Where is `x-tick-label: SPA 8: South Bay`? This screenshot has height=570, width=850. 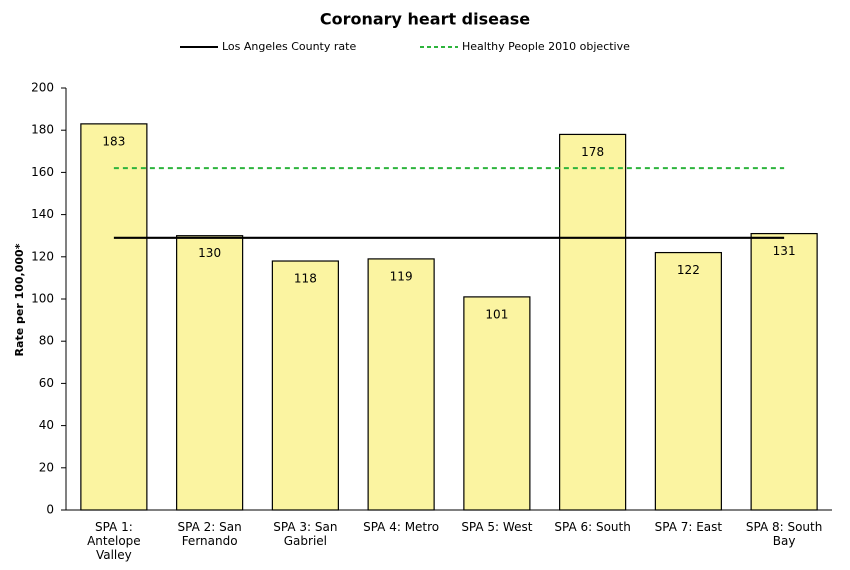 x-tick-label: SPA 8: South Bay is located at coordinates (784, 534).